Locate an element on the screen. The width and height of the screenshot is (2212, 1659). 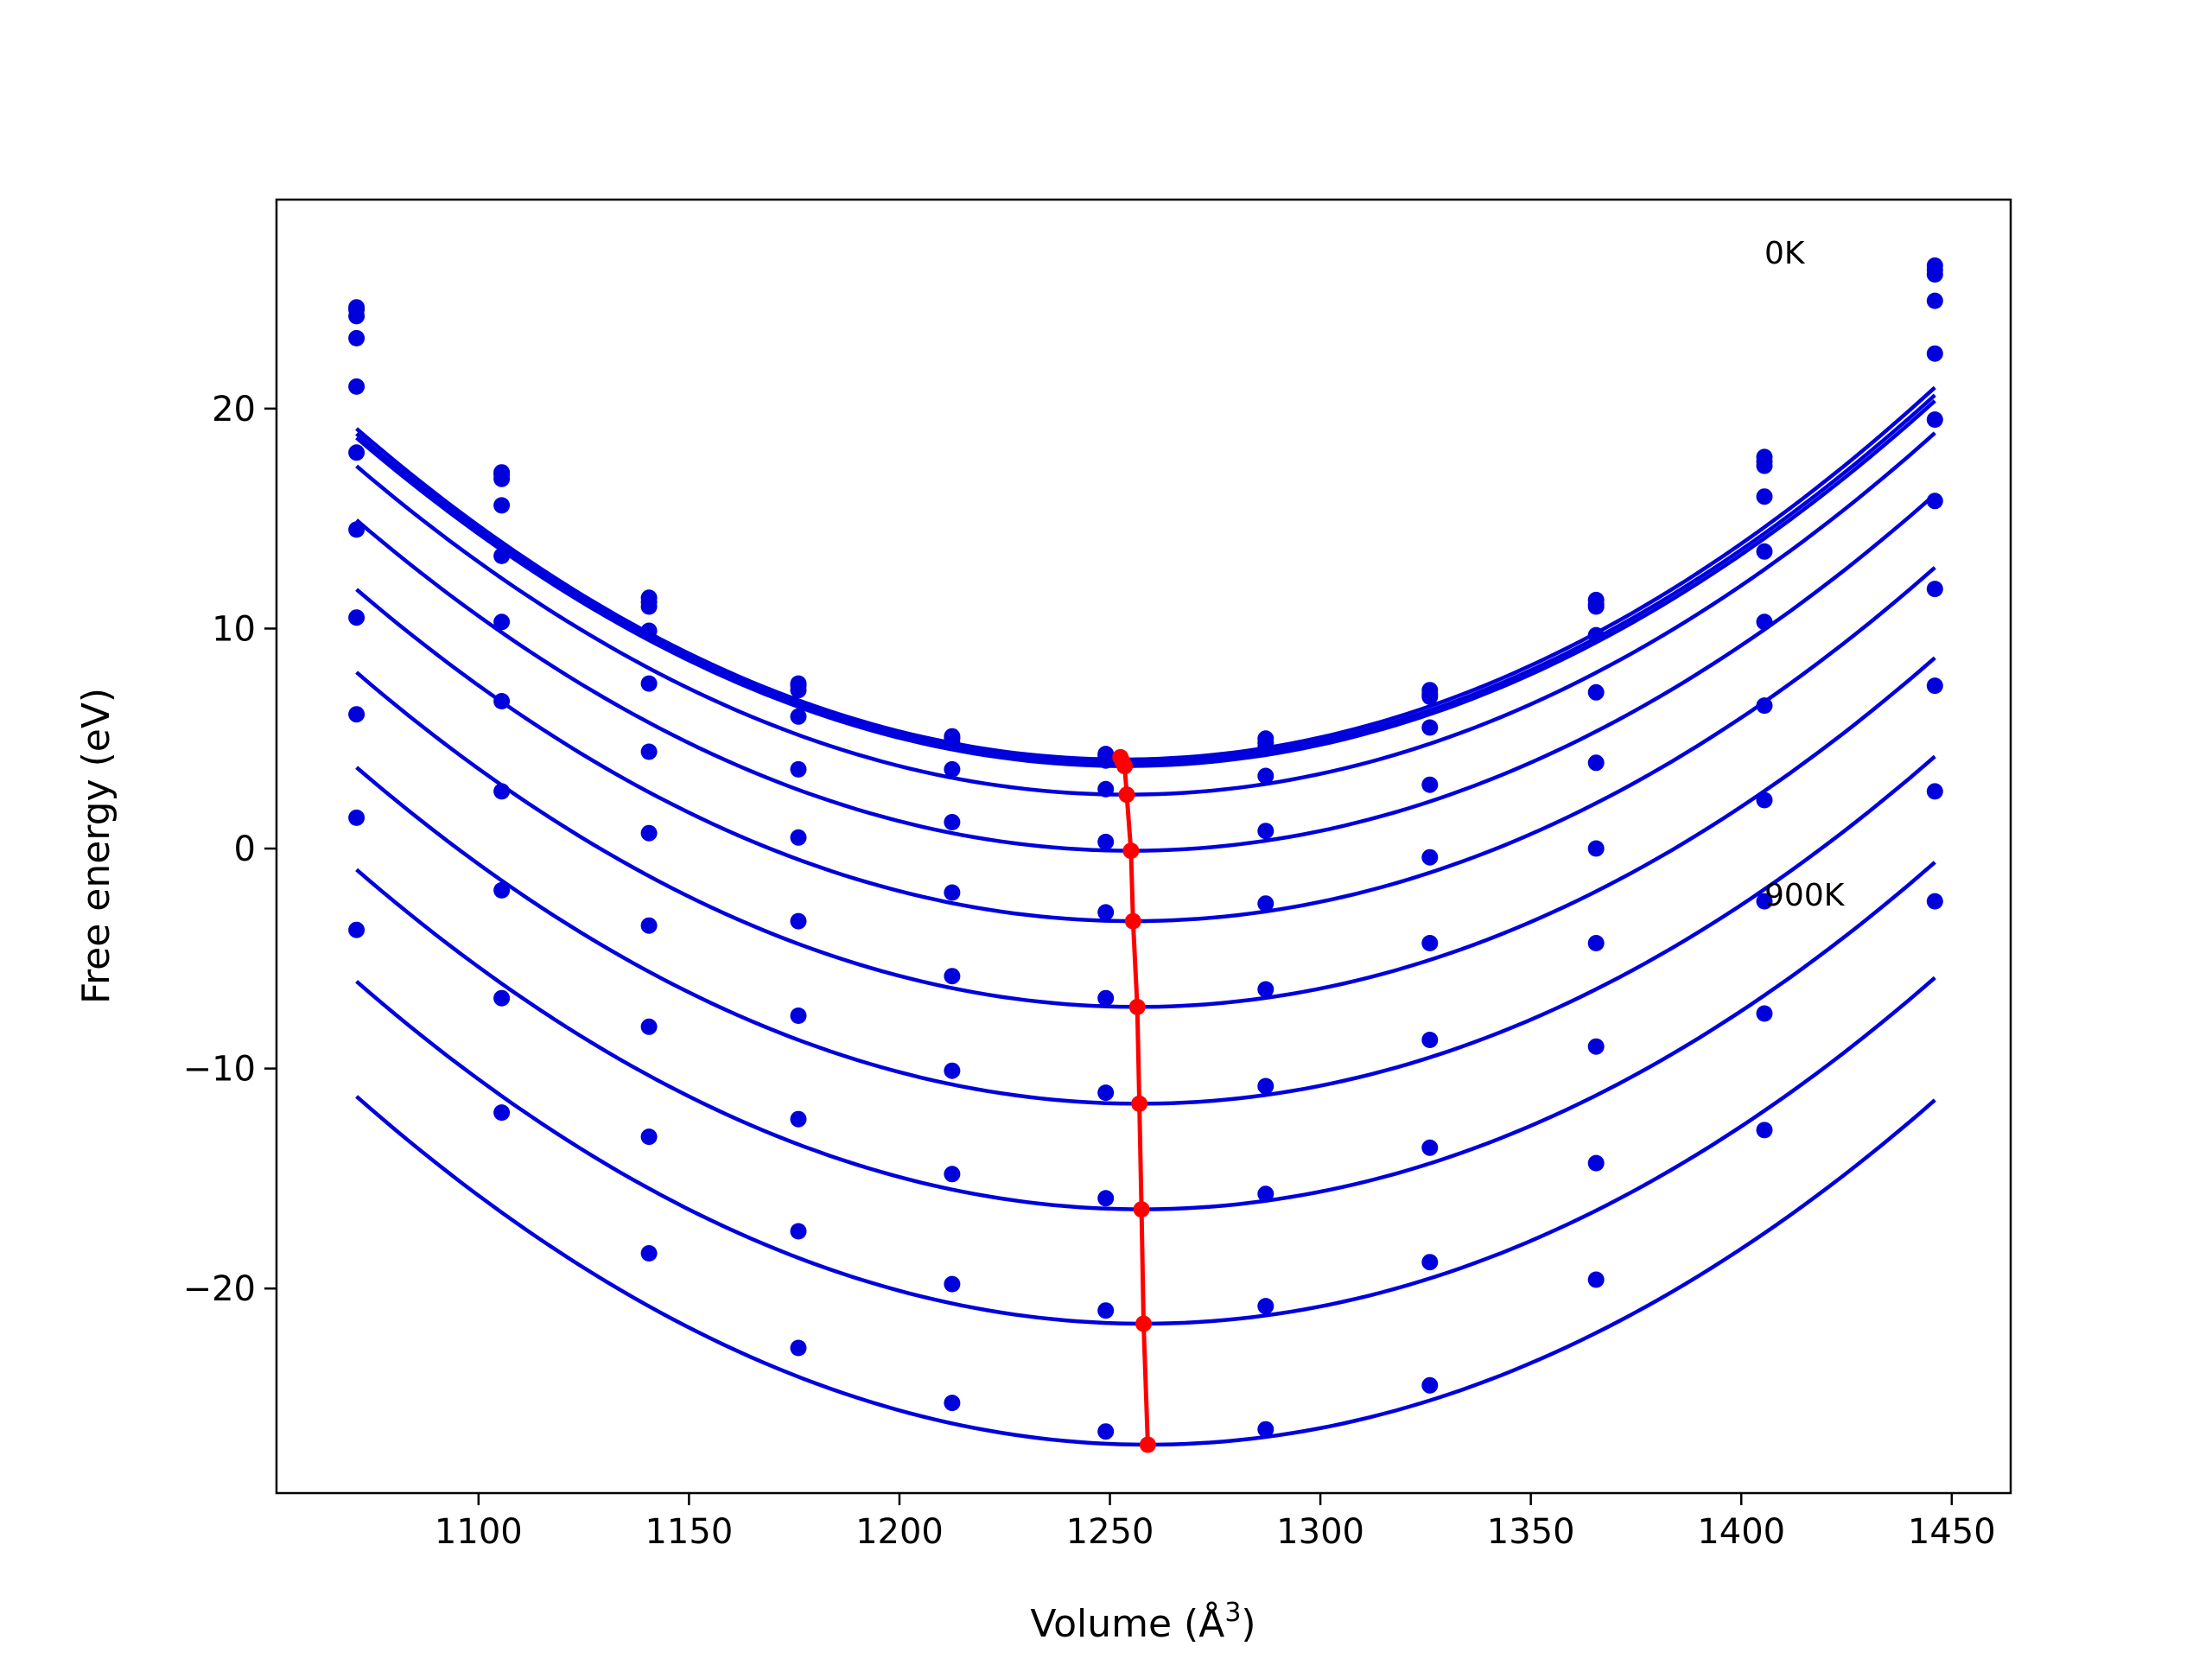
y-tick-label: 20 is located at coordinates (234, 409).